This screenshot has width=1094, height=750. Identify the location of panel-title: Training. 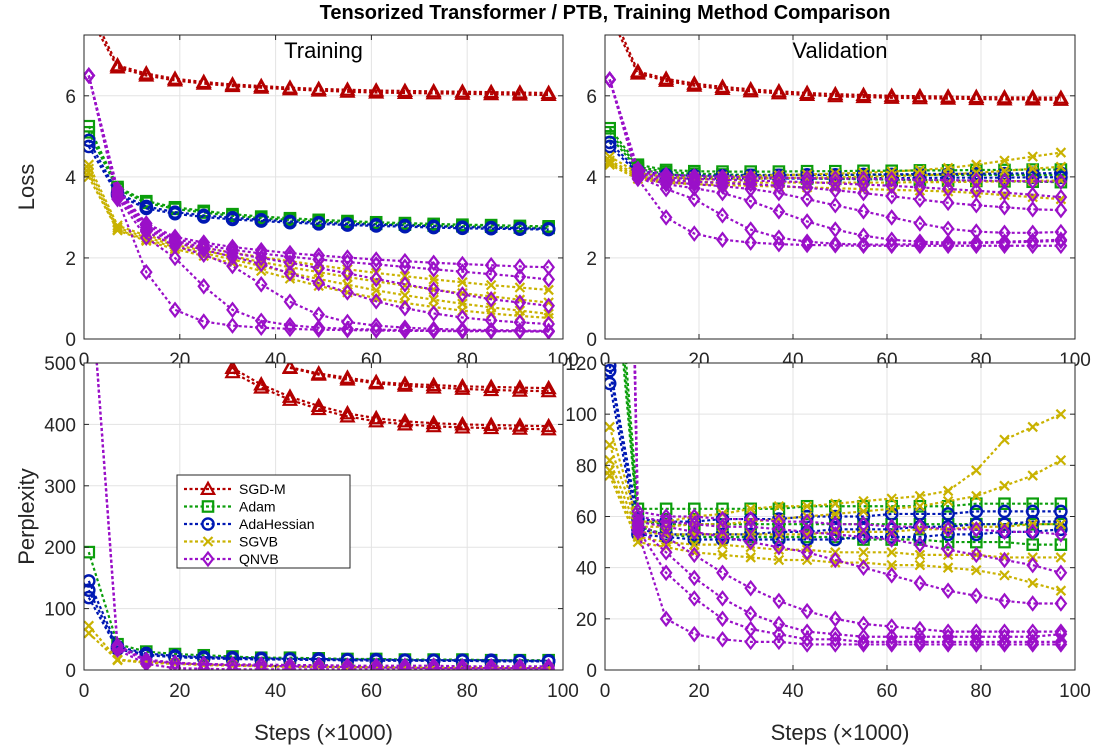
(323, 50).